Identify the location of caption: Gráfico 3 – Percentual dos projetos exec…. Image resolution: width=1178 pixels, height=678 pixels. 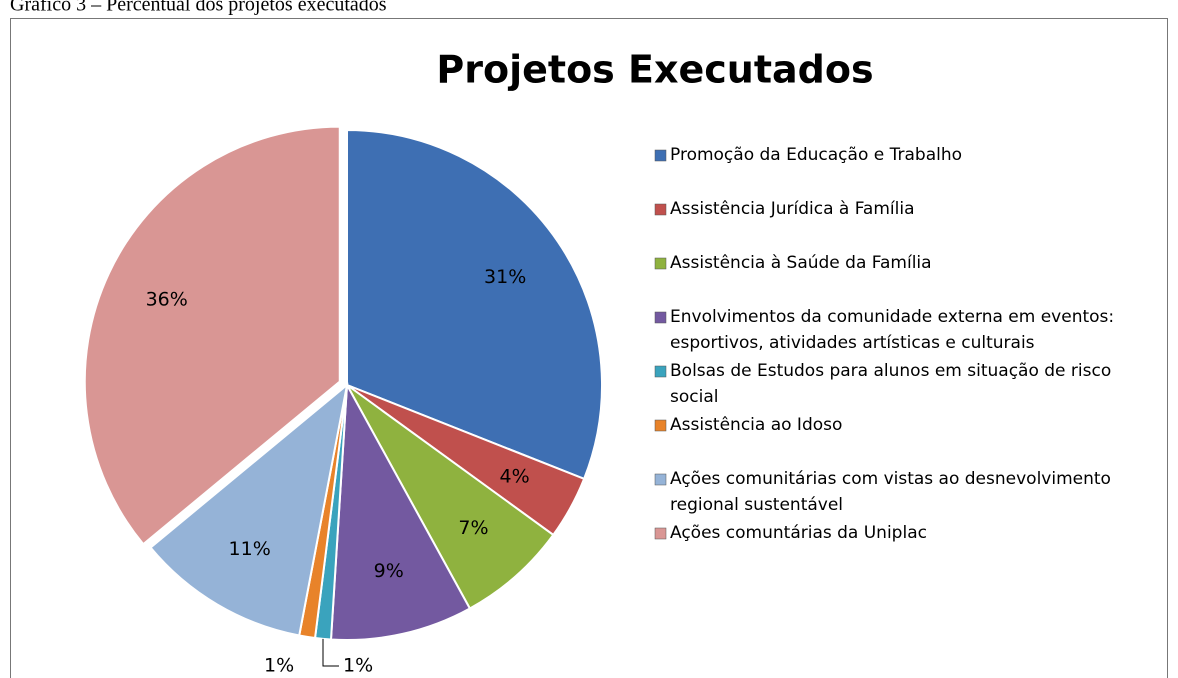
(198, 8).